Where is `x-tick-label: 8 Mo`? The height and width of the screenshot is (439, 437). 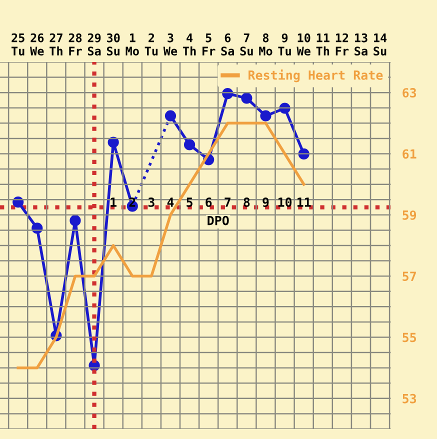
x-tick-label: 8 Mo is located at coordinates (265, 44).